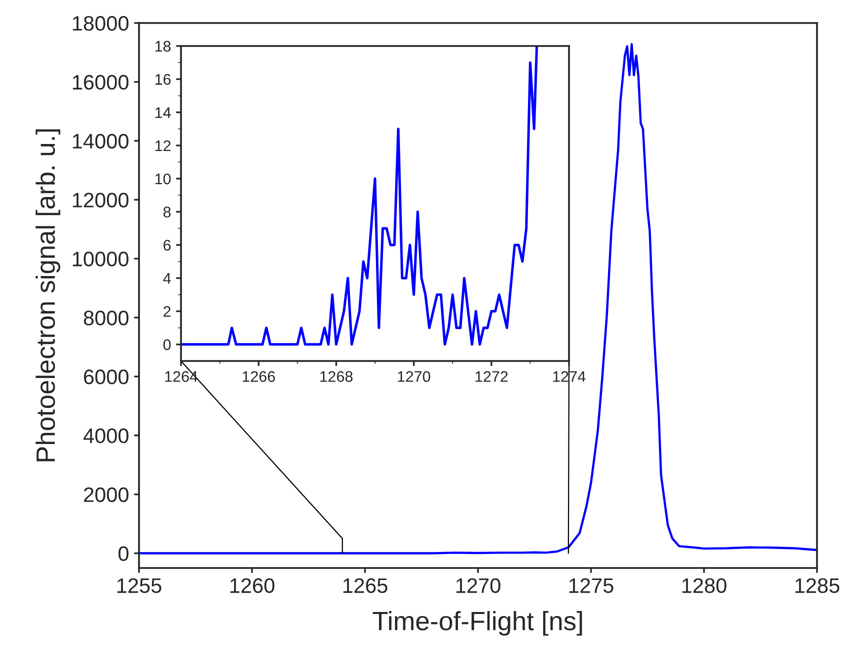 The height and width of the screenshot is (655, 845). I want to click on y-tick-label: 4, so click(167, 278).